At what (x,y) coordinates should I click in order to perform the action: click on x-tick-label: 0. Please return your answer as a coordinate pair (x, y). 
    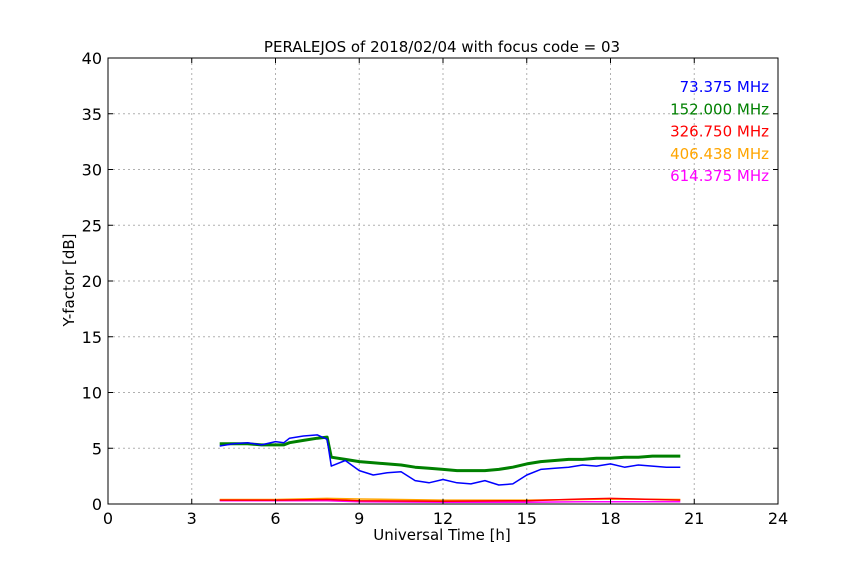
    Looking at the image, I should click on (108, 518).